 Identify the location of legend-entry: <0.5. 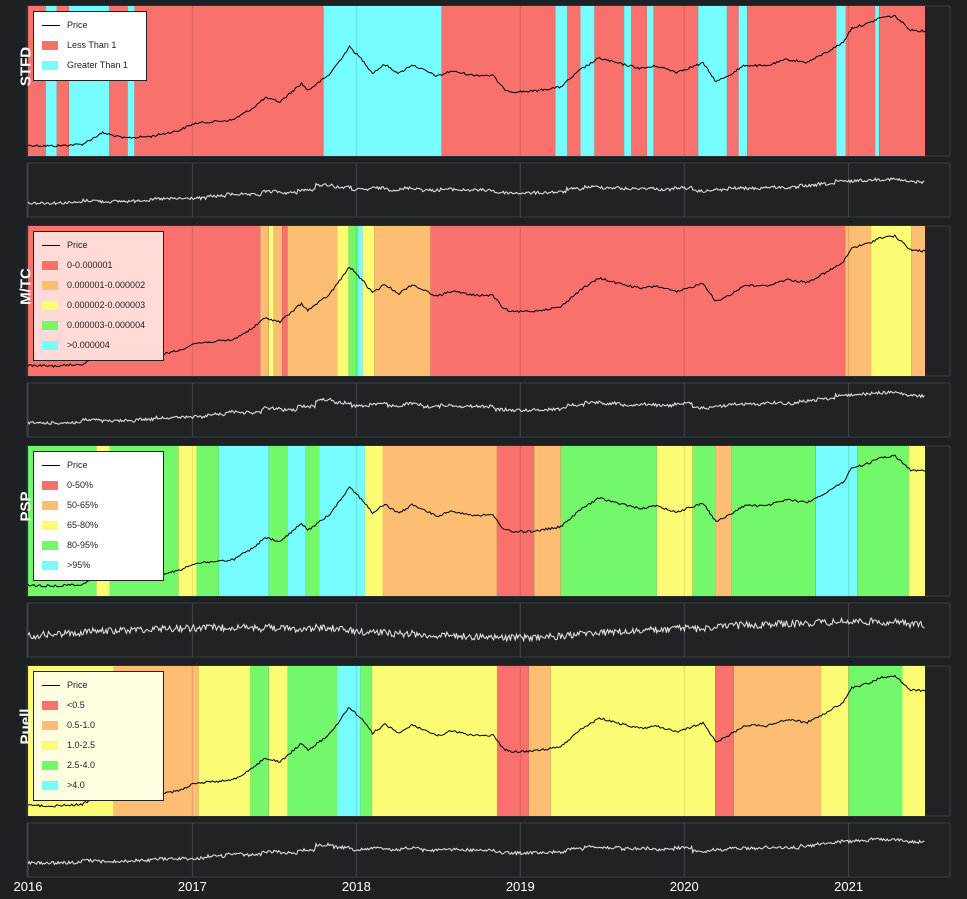
(98, 705).